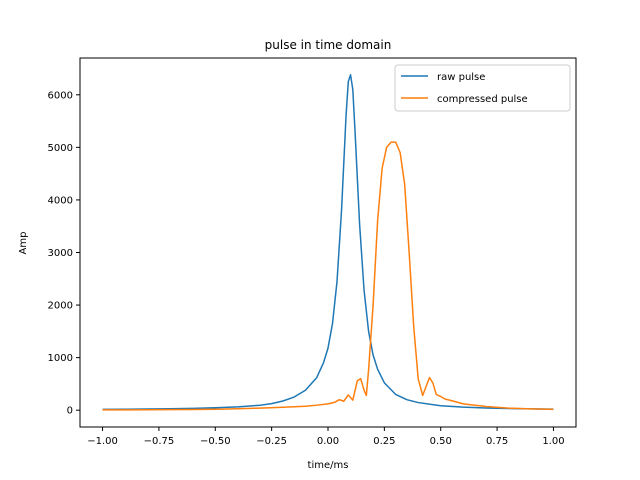  I want to click on legend: raw pulse compressed pulse, so click(482, 88).